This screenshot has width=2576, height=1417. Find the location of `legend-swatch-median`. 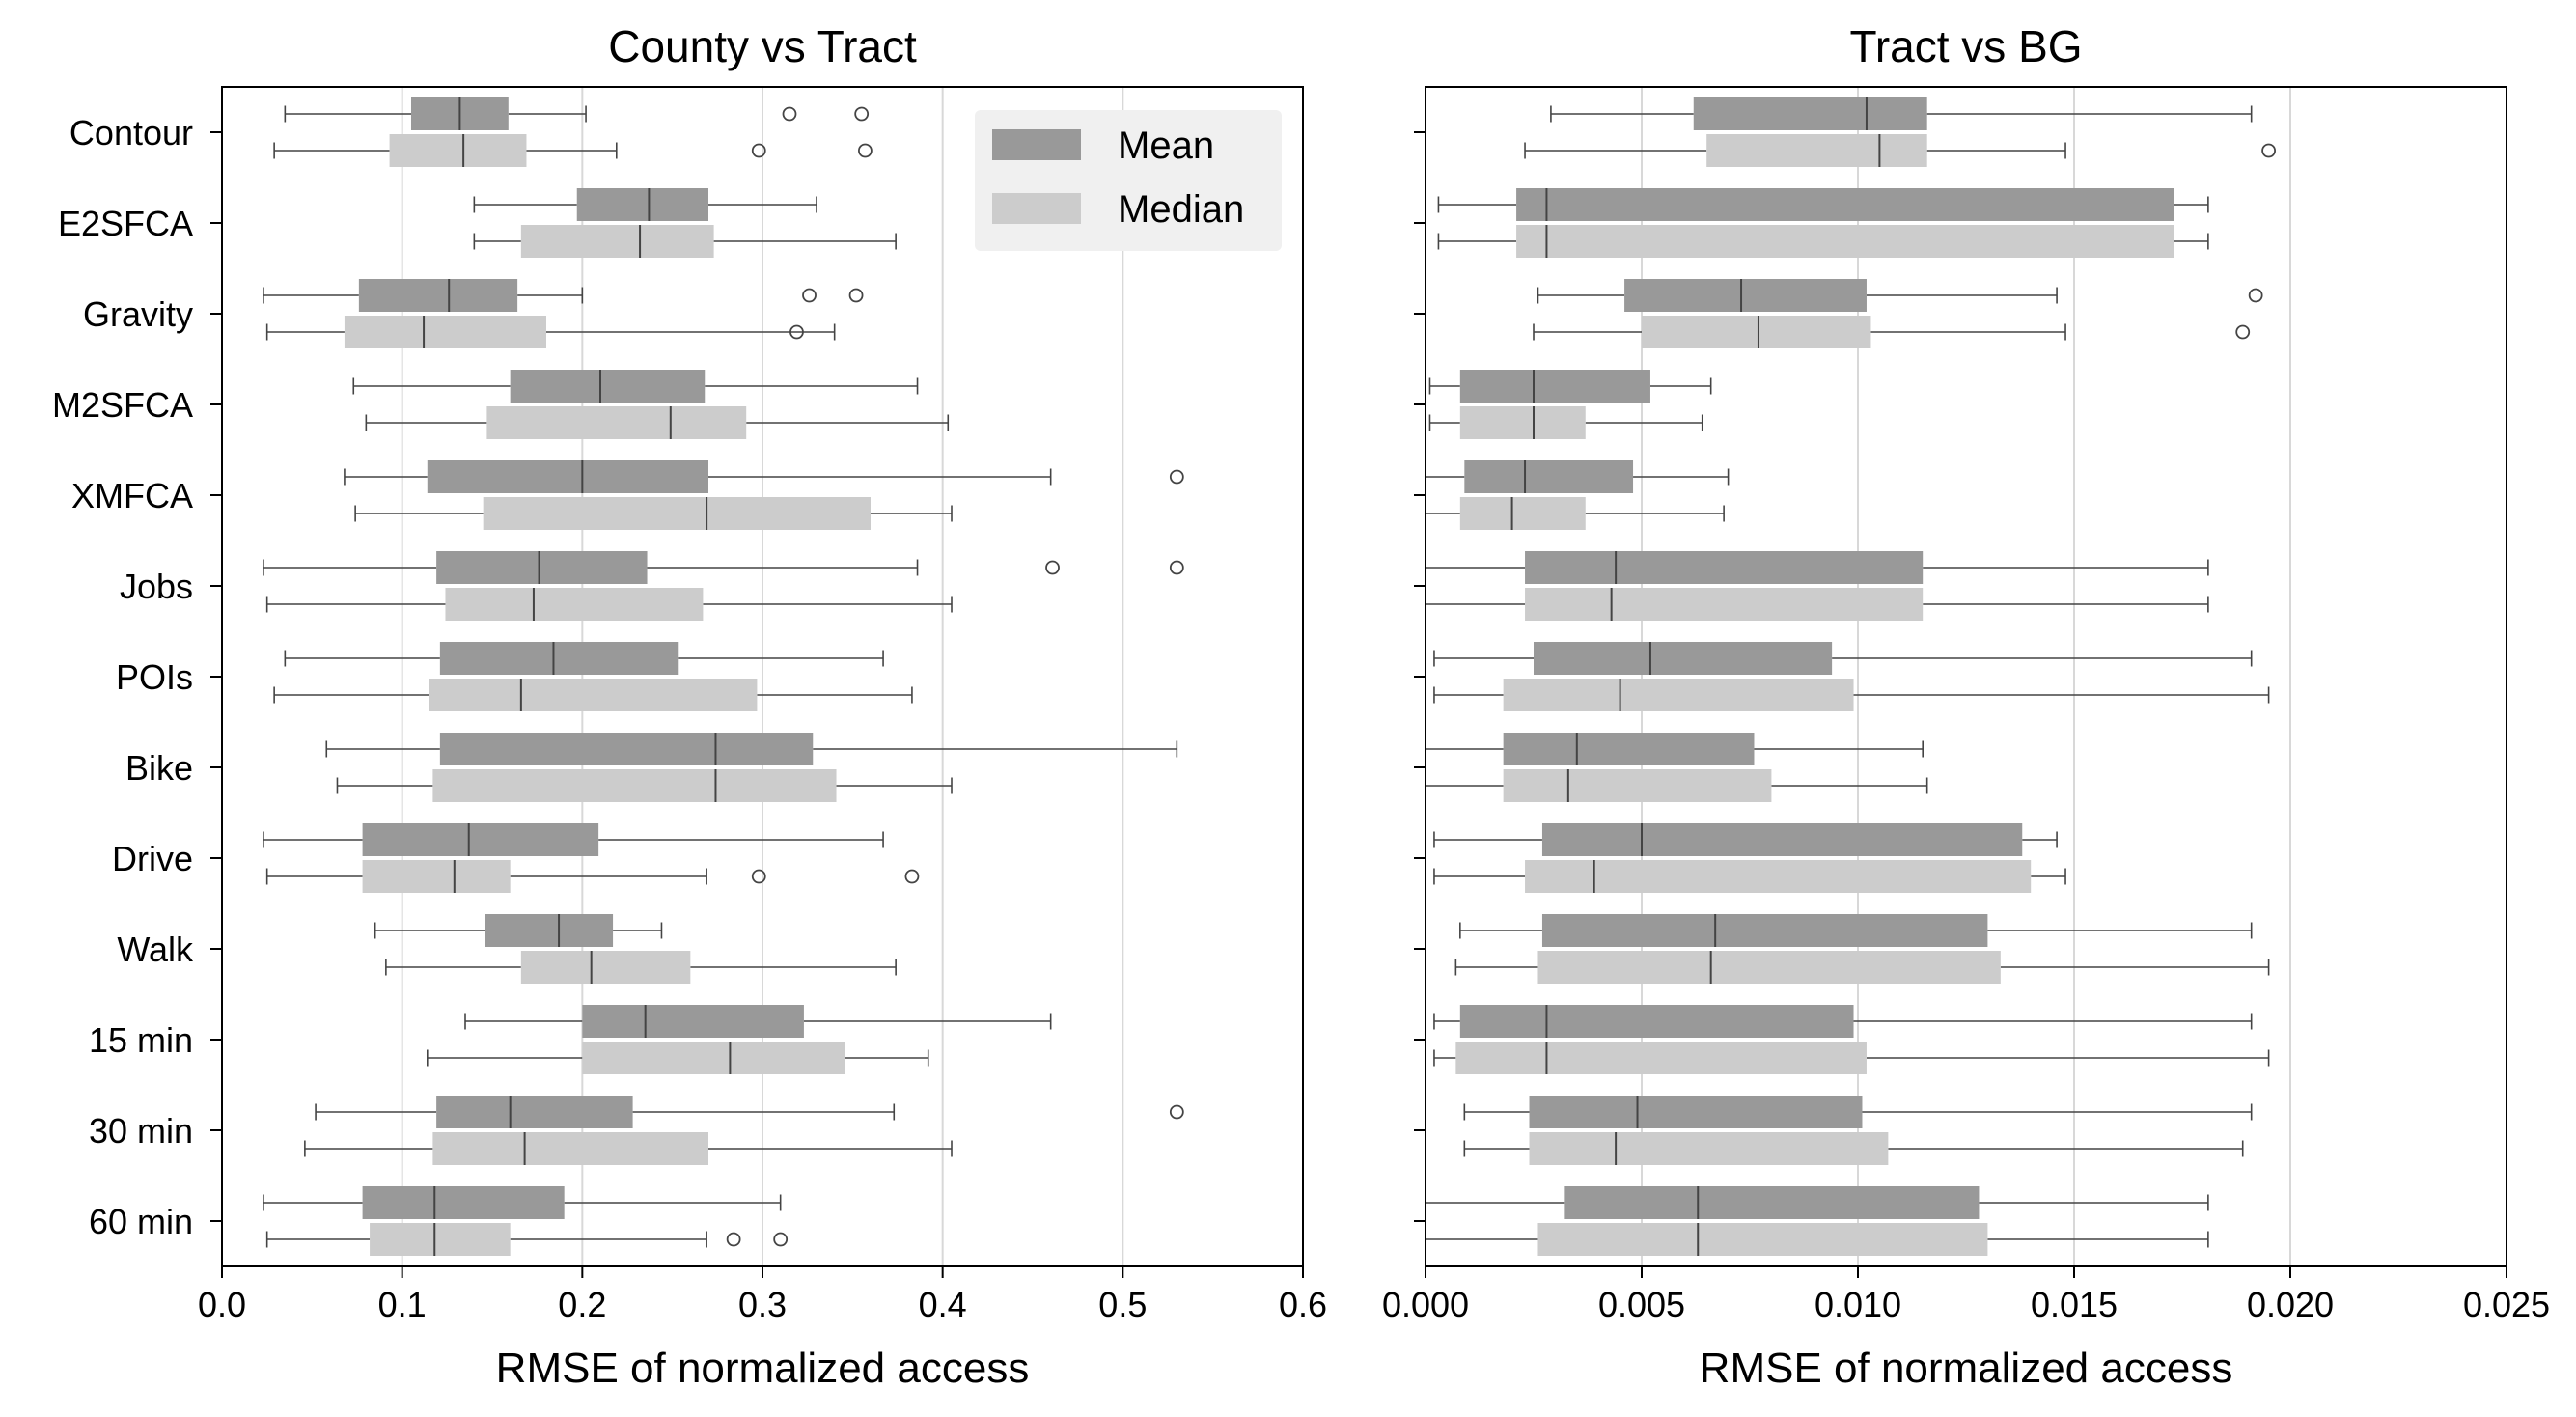

legend-swatch-median is located at coordinates (1036, 208).